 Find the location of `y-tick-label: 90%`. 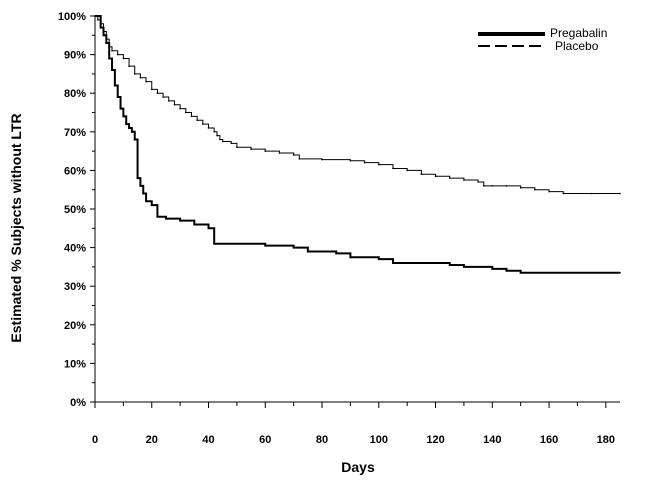

y-tick-label: 90% is located at coordinates (75, 56).